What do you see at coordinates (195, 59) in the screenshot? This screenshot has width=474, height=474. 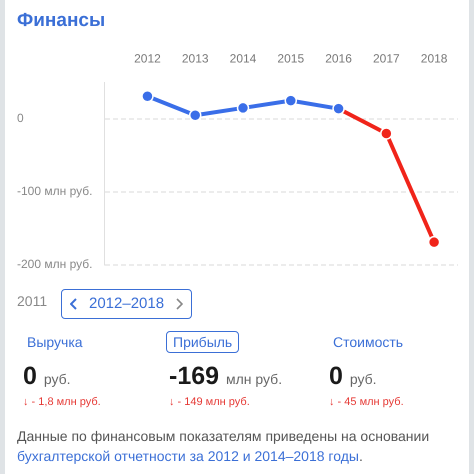 I see `x-tick-label: 2013` at bounding box center [195, 59].